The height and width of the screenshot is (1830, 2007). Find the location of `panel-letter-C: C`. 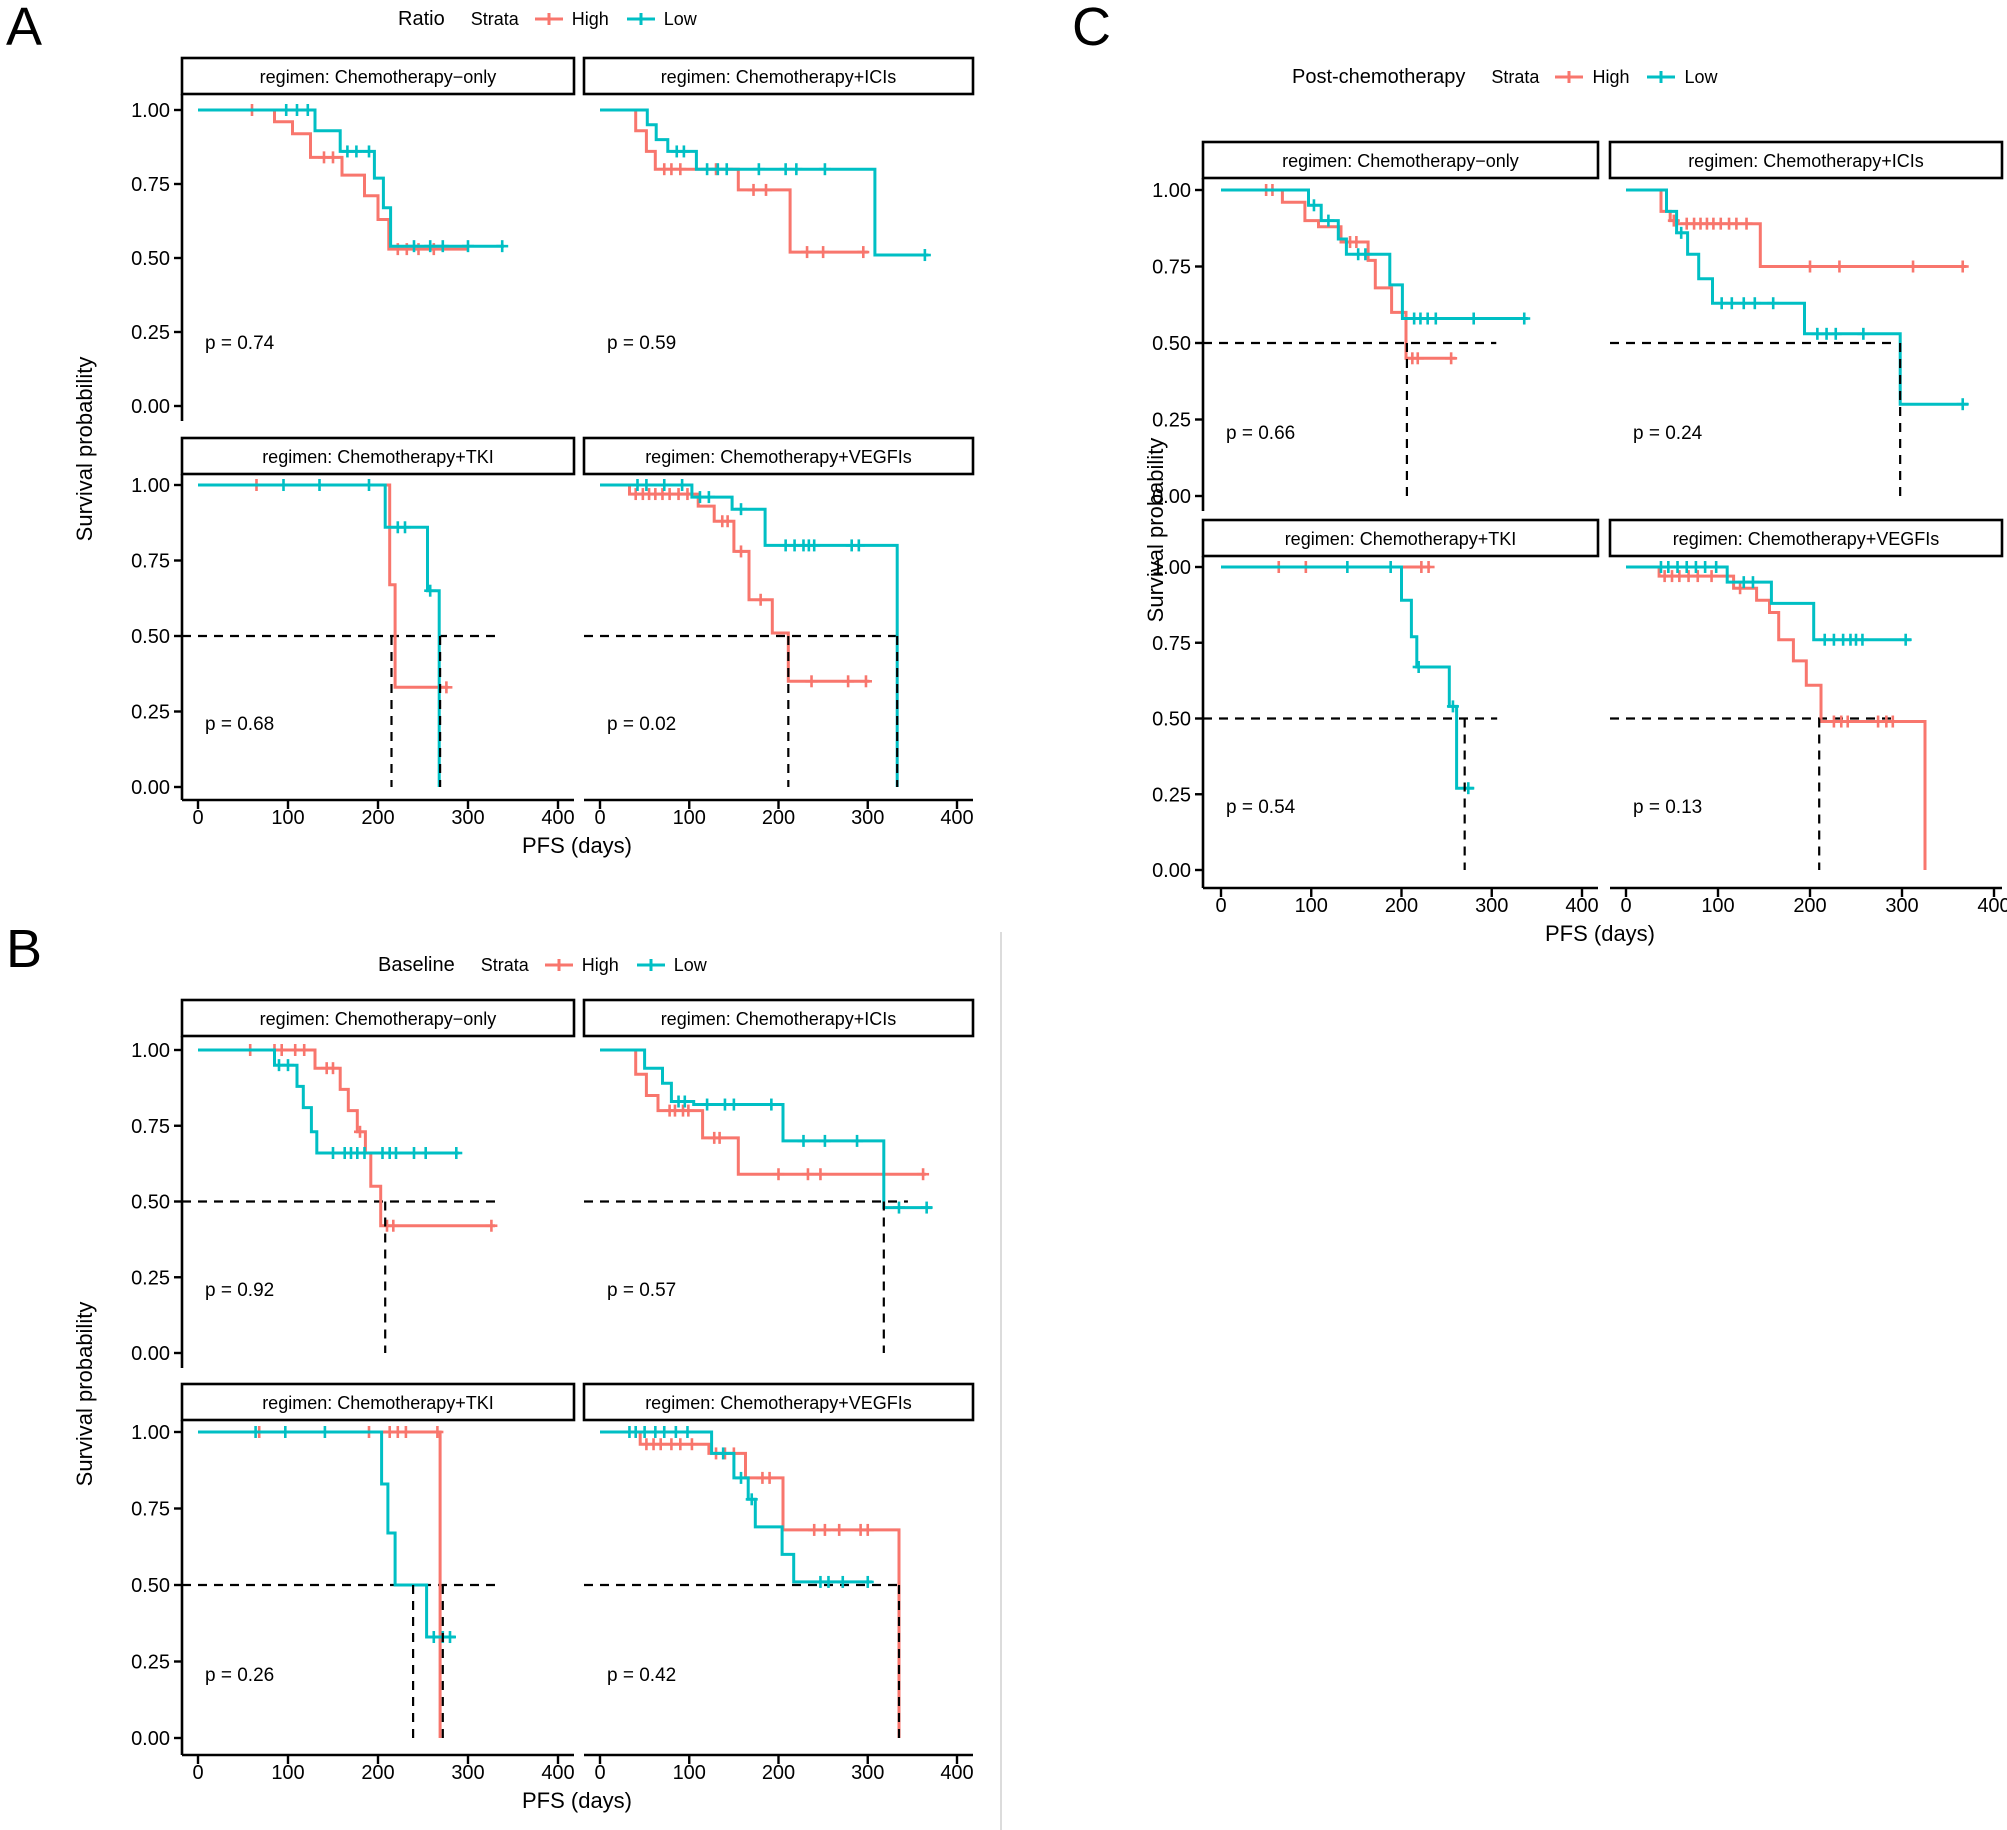

panel-letter-C: C is located at coordinates (1091, 28).